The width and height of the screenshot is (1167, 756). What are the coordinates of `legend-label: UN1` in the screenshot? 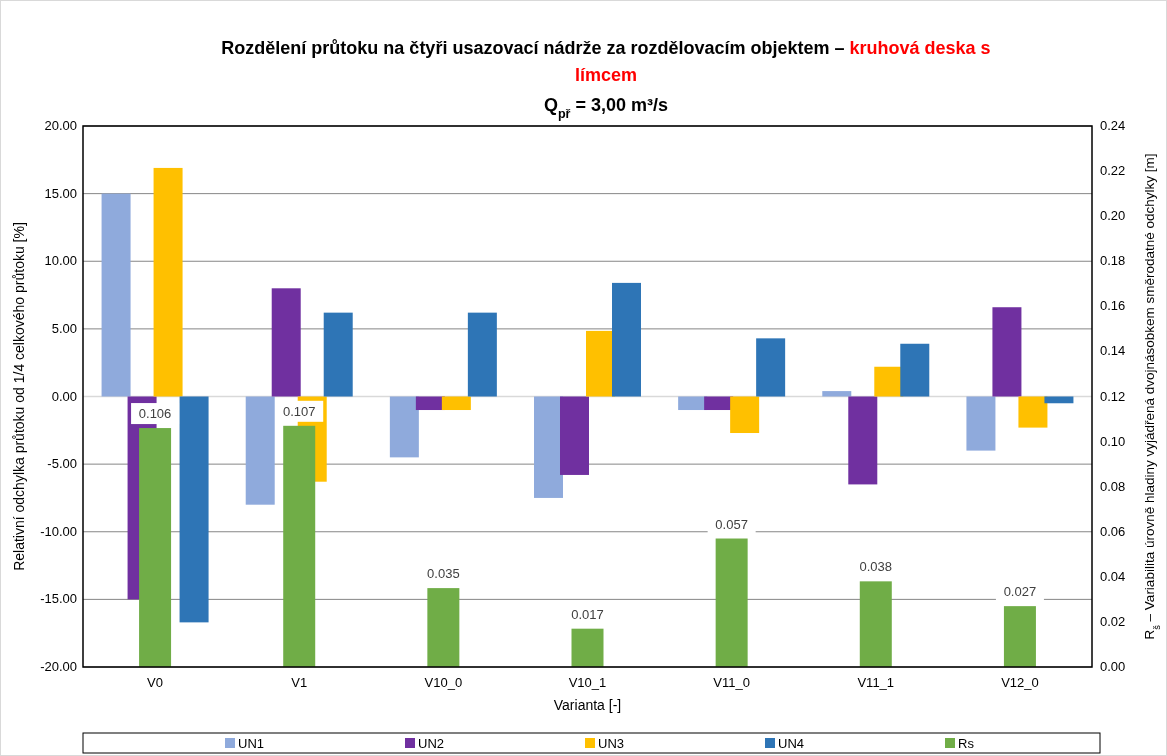 It's located at (251, 743).